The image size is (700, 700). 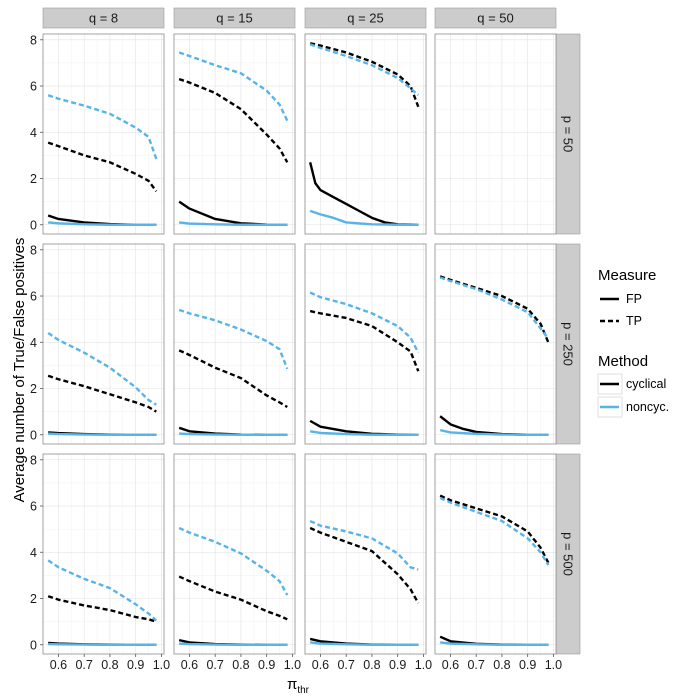 I want to click on y-axis-ticks: 0 2 4 6 8 0 2 4 6 8 0 2 4 6 8, so click(x=36, y=342).